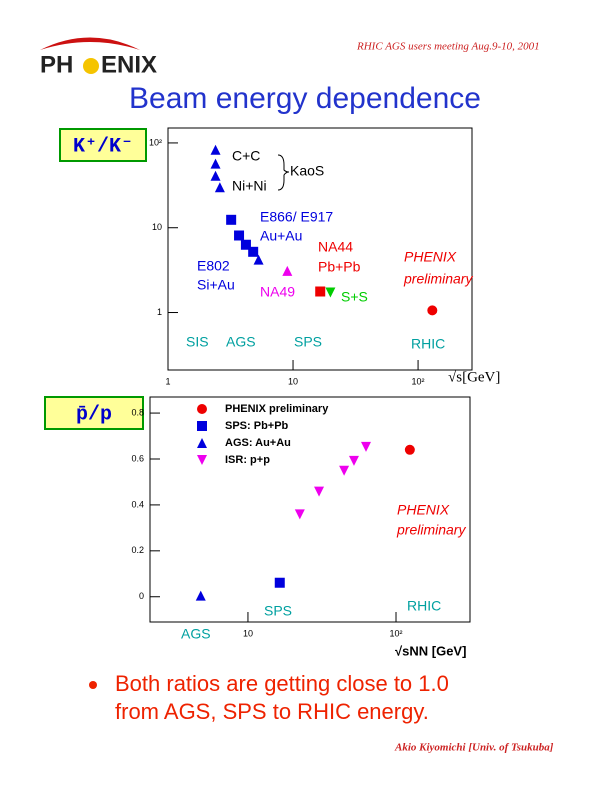  What do you see at coordinates (249, 186) in the screenshot?
I see `annotation: Ni+Ni` at bounding box center [249, 186].